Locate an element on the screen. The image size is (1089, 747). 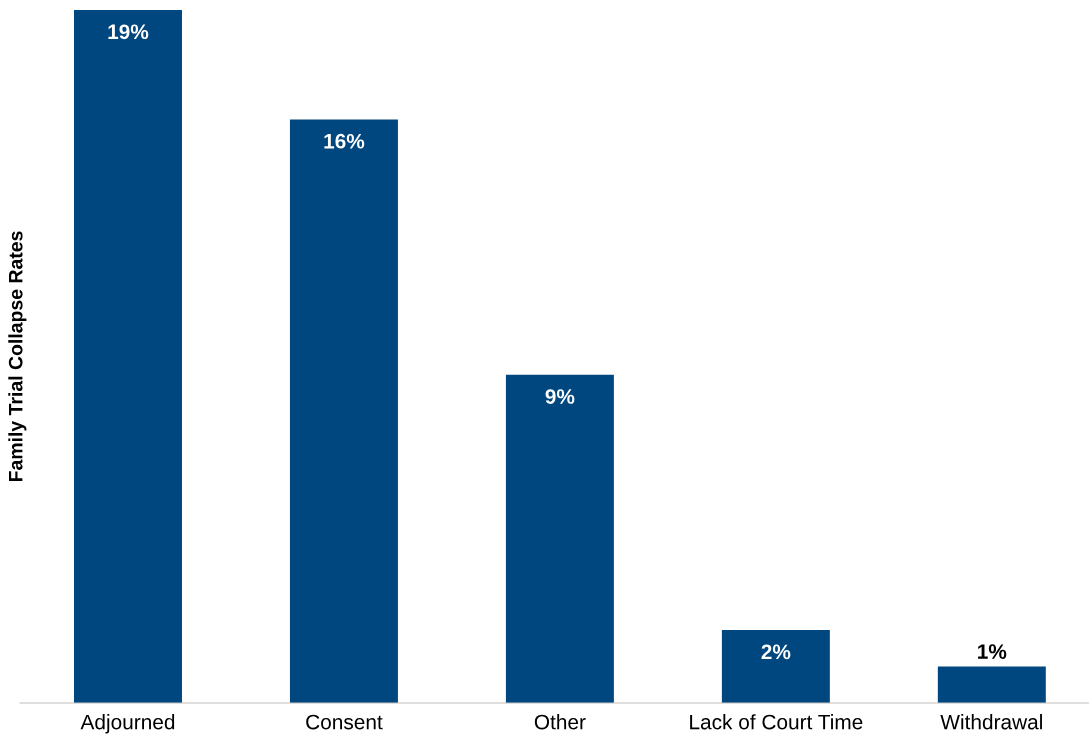
data-label: 9% is located at coordinates (560, 396).